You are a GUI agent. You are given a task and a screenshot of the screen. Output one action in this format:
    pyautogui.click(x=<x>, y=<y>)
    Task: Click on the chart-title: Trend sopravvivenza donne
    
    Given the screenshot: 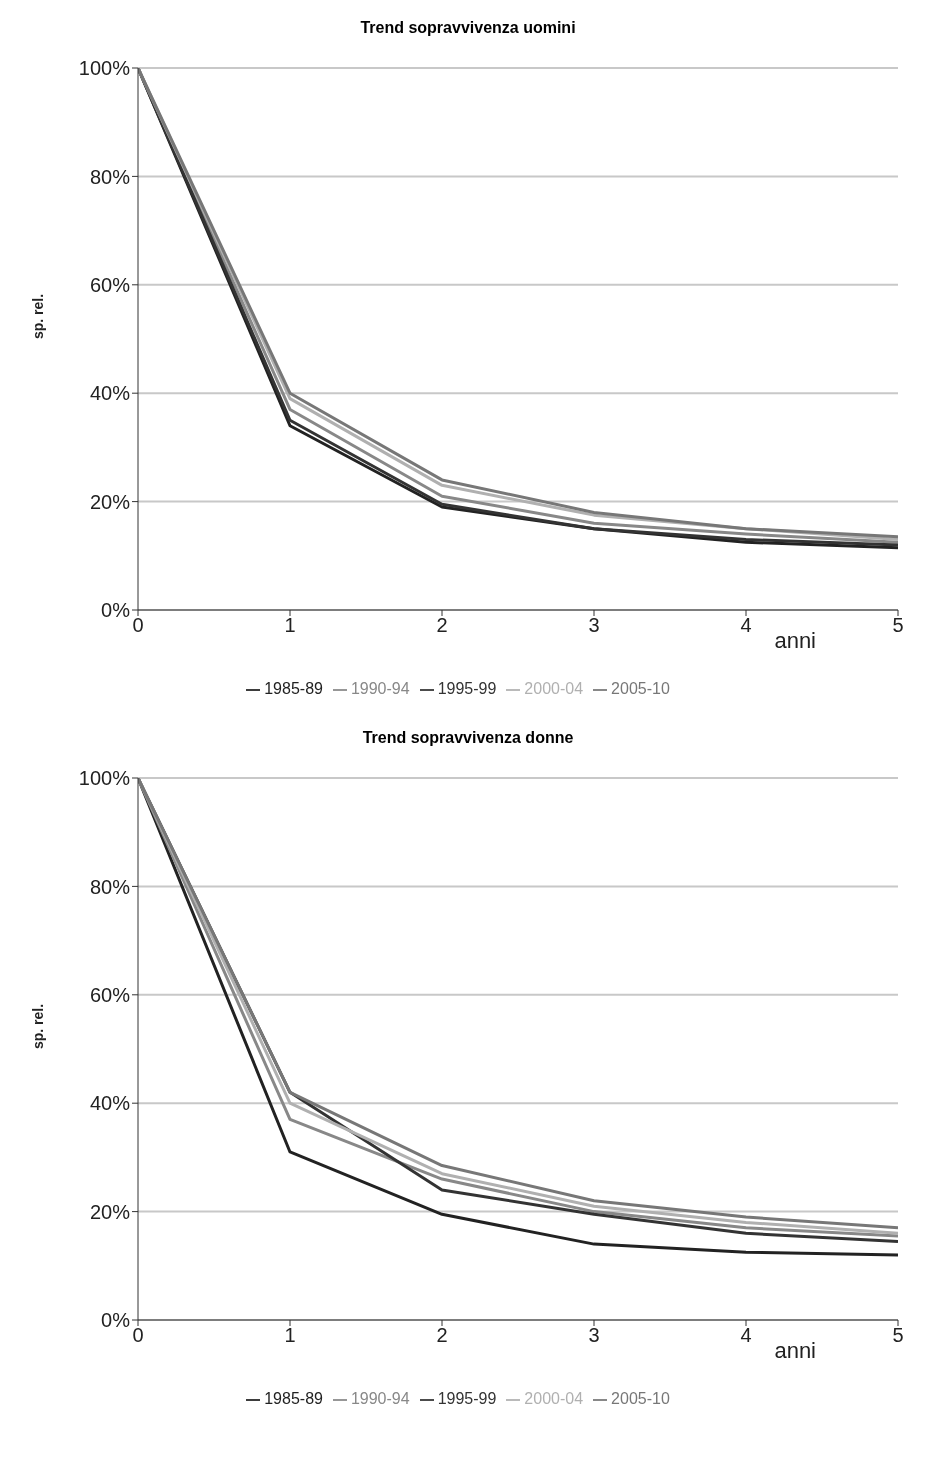 What is the action you would take?
    pyautogui.click(x=468, y=738)
    